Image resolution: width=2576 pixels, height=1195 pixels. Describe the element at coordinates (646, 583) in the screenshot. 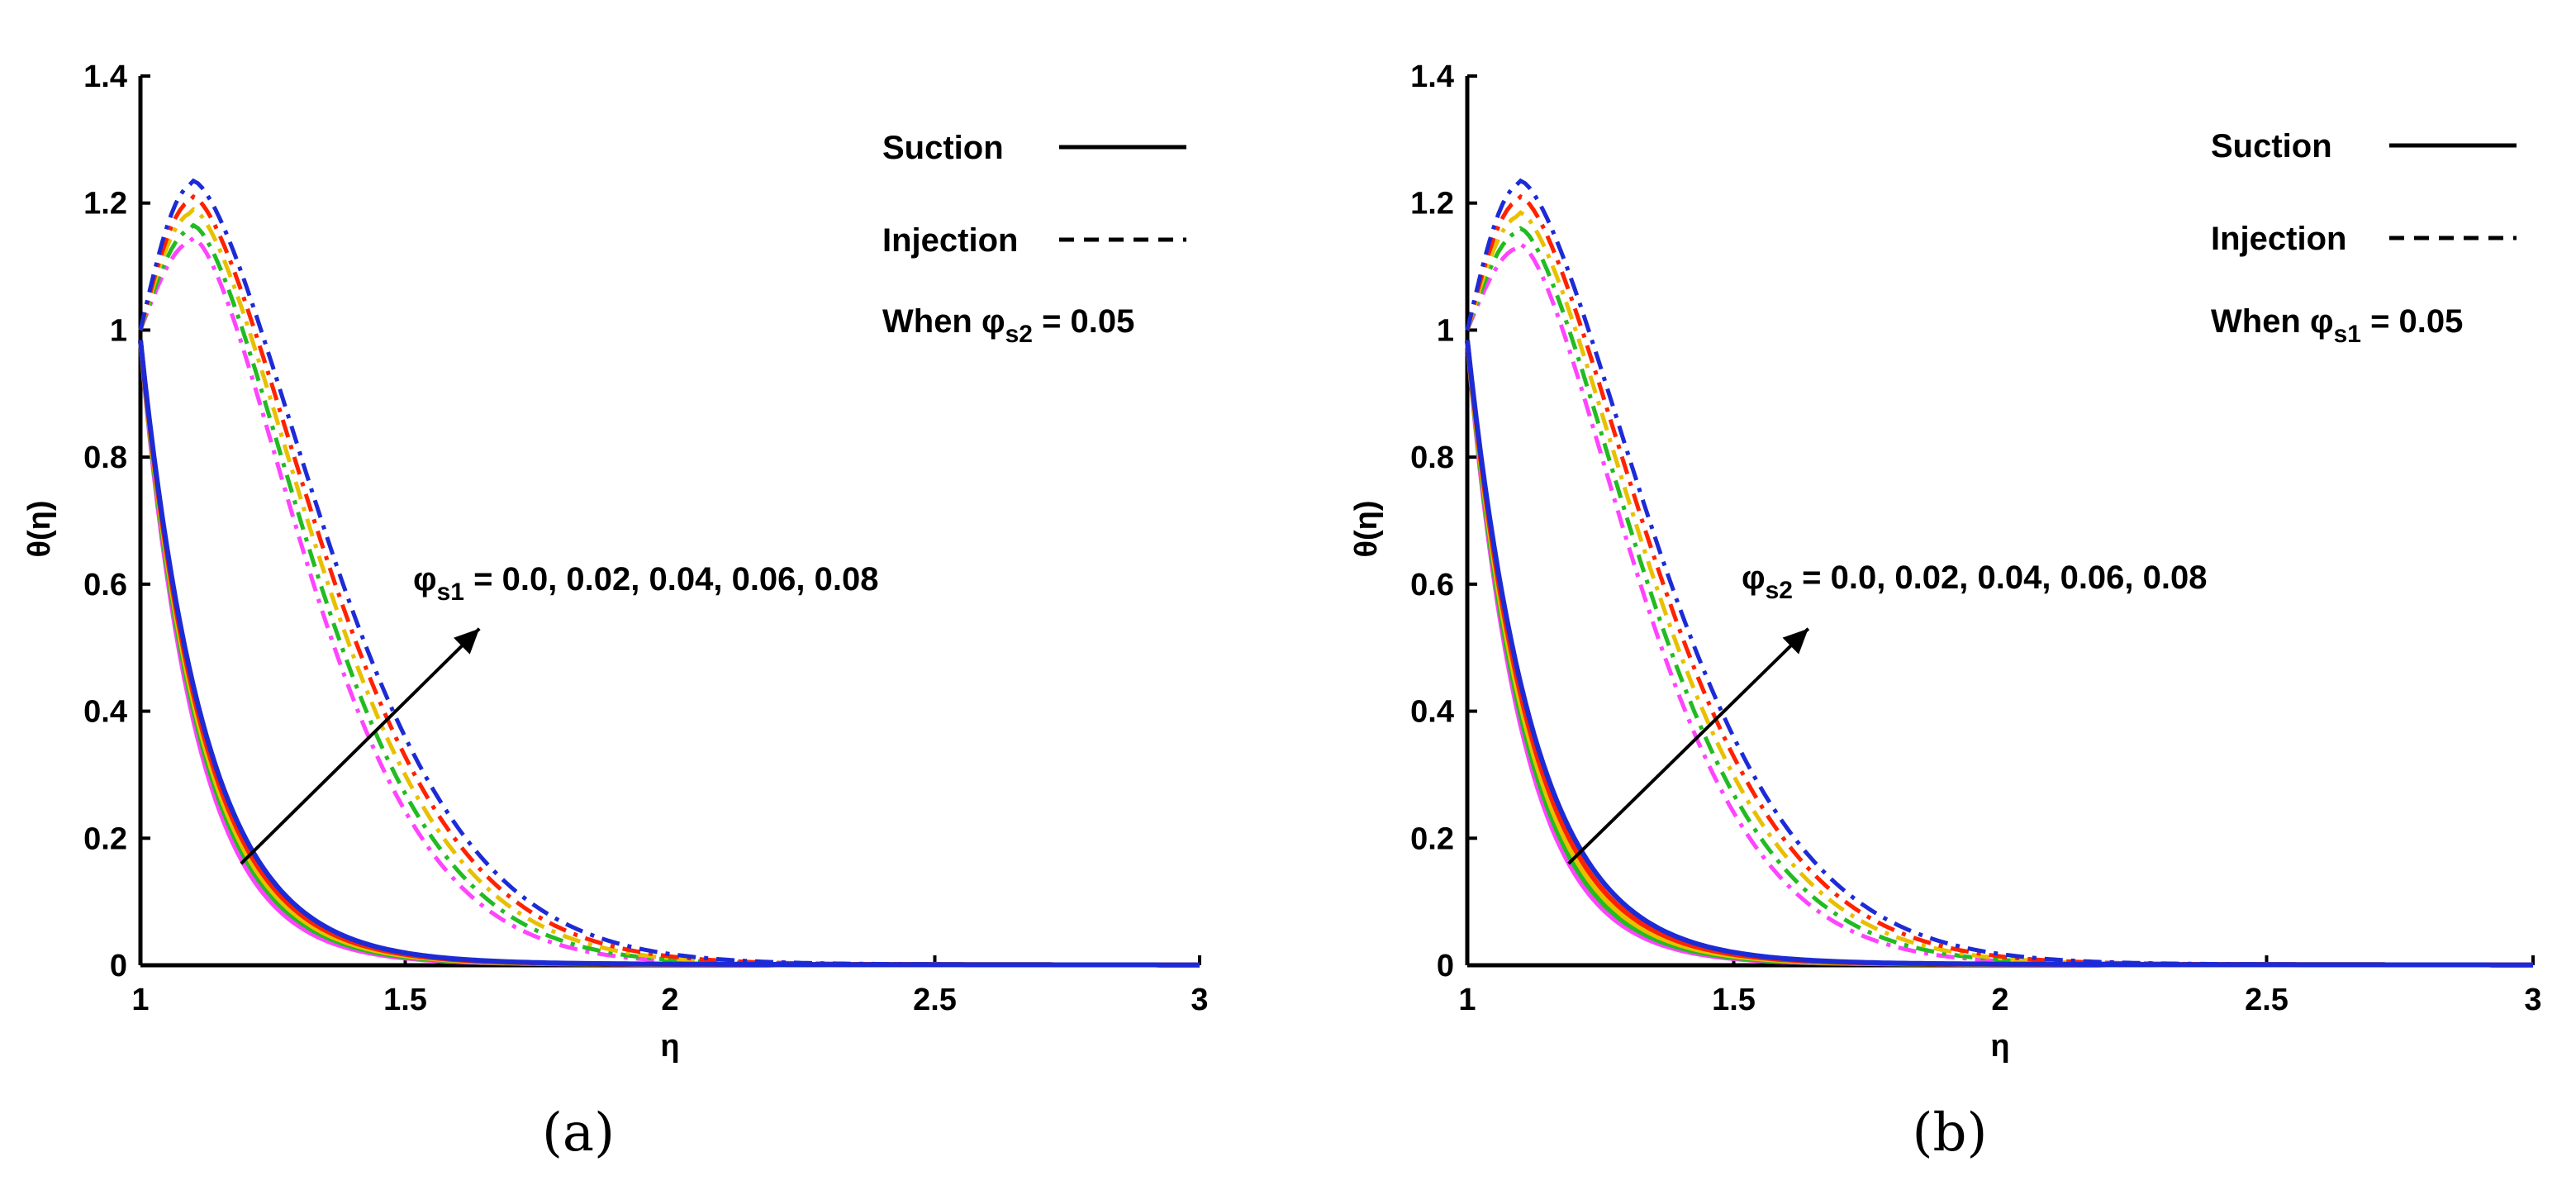

I see `parameter-annotation: φs1 = 0.0, 0.02, 0.04, 0.06, 0.08` at that location.